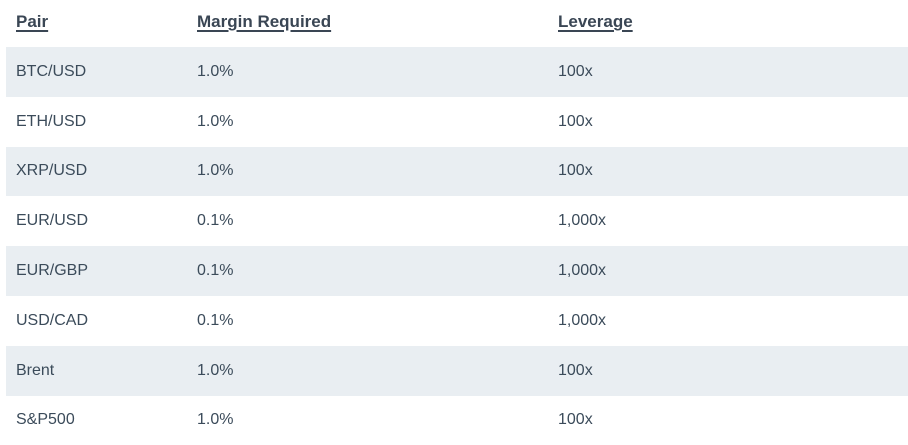 The image size is (908, 445). I want to click on table-row: XRP/USD 1.0% 100x, so click(457, 171).